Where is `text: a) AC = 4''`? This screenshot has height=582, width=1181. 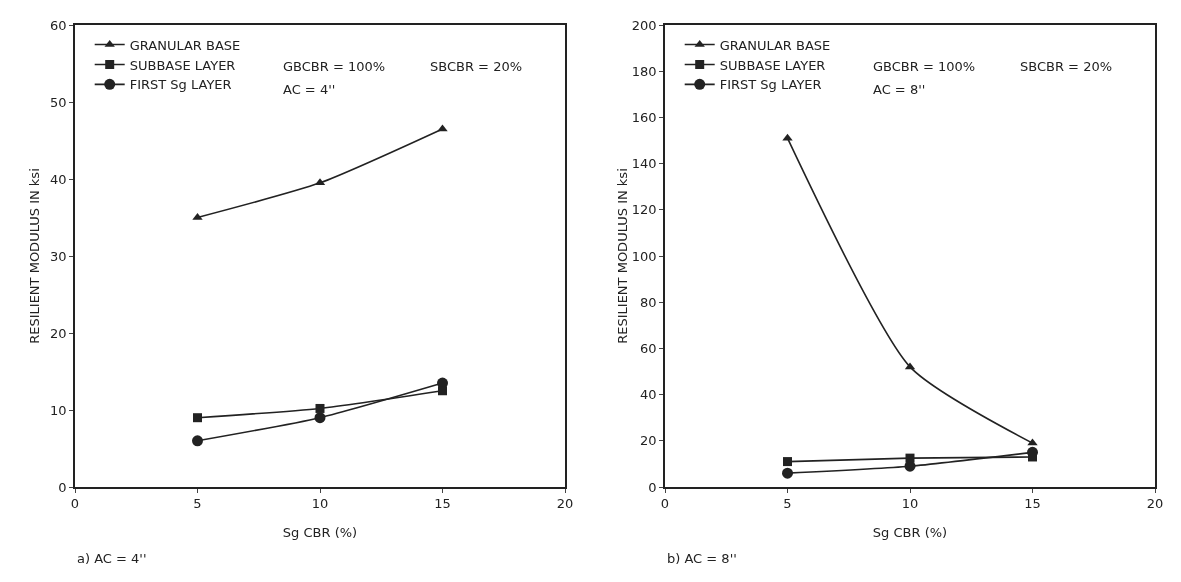
text: a) AC = 4'' is located at coordinates (112, 558).